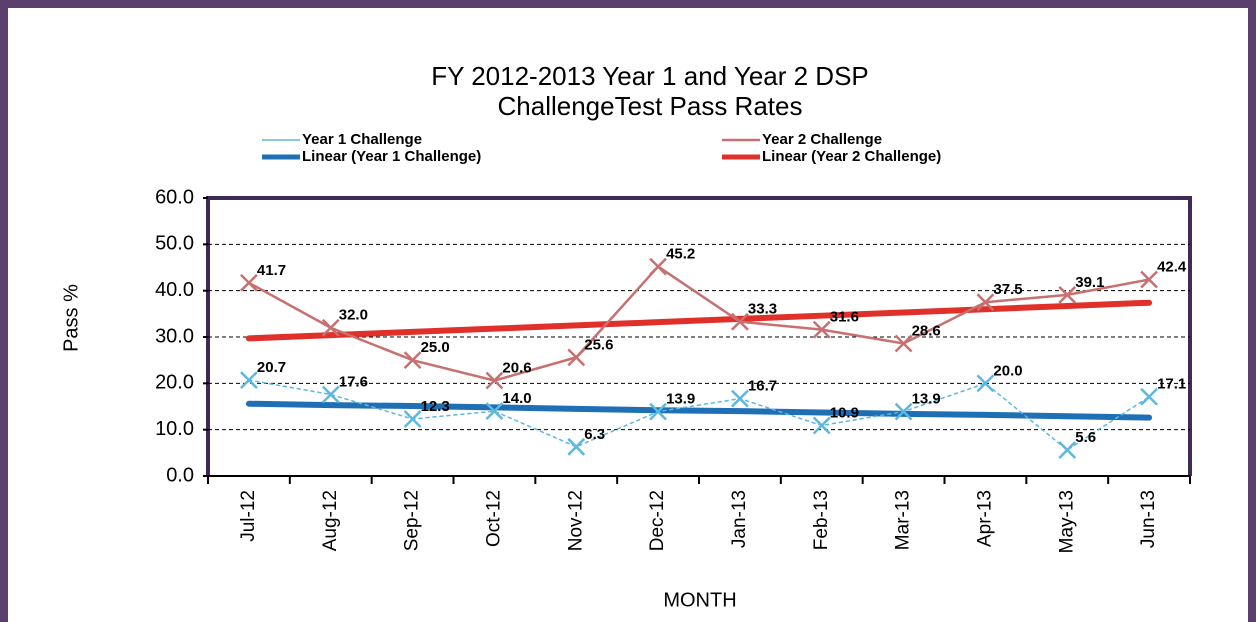 The height and width of the screenshot is (622, 1256). I want to click on y-tick-label: 10.0, so click(174, 429).